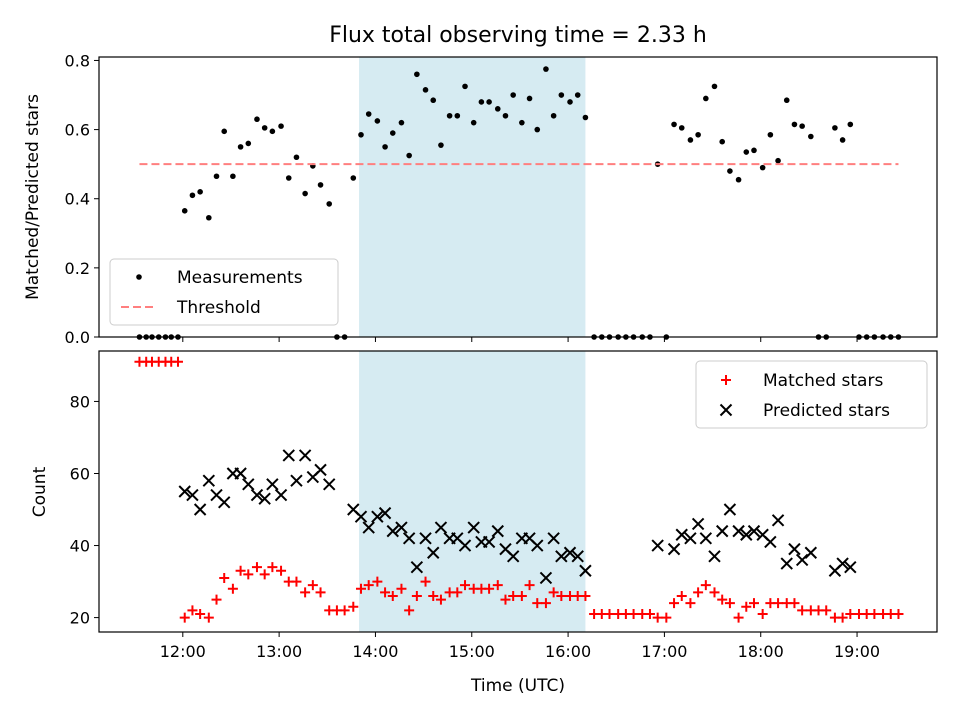  What do you see at coordinates (77, 199) in the screenshot?
I see `y-tick-label: 0.4` at bounding box center [77, 199].